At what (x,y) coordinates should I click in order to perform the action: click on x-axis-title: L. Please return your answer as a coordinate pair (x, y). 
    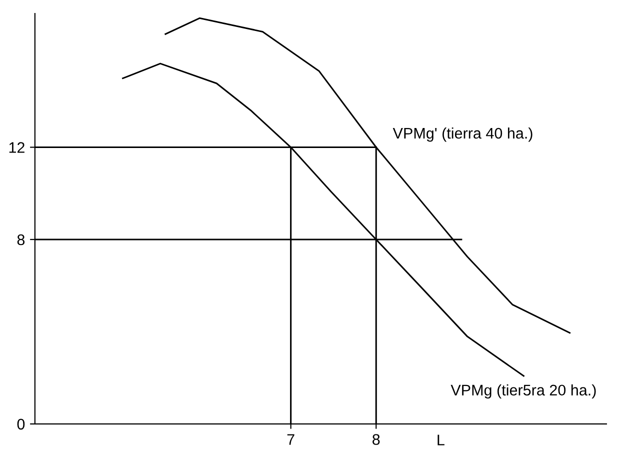
    Looking at the image, I should click on (441, 440).